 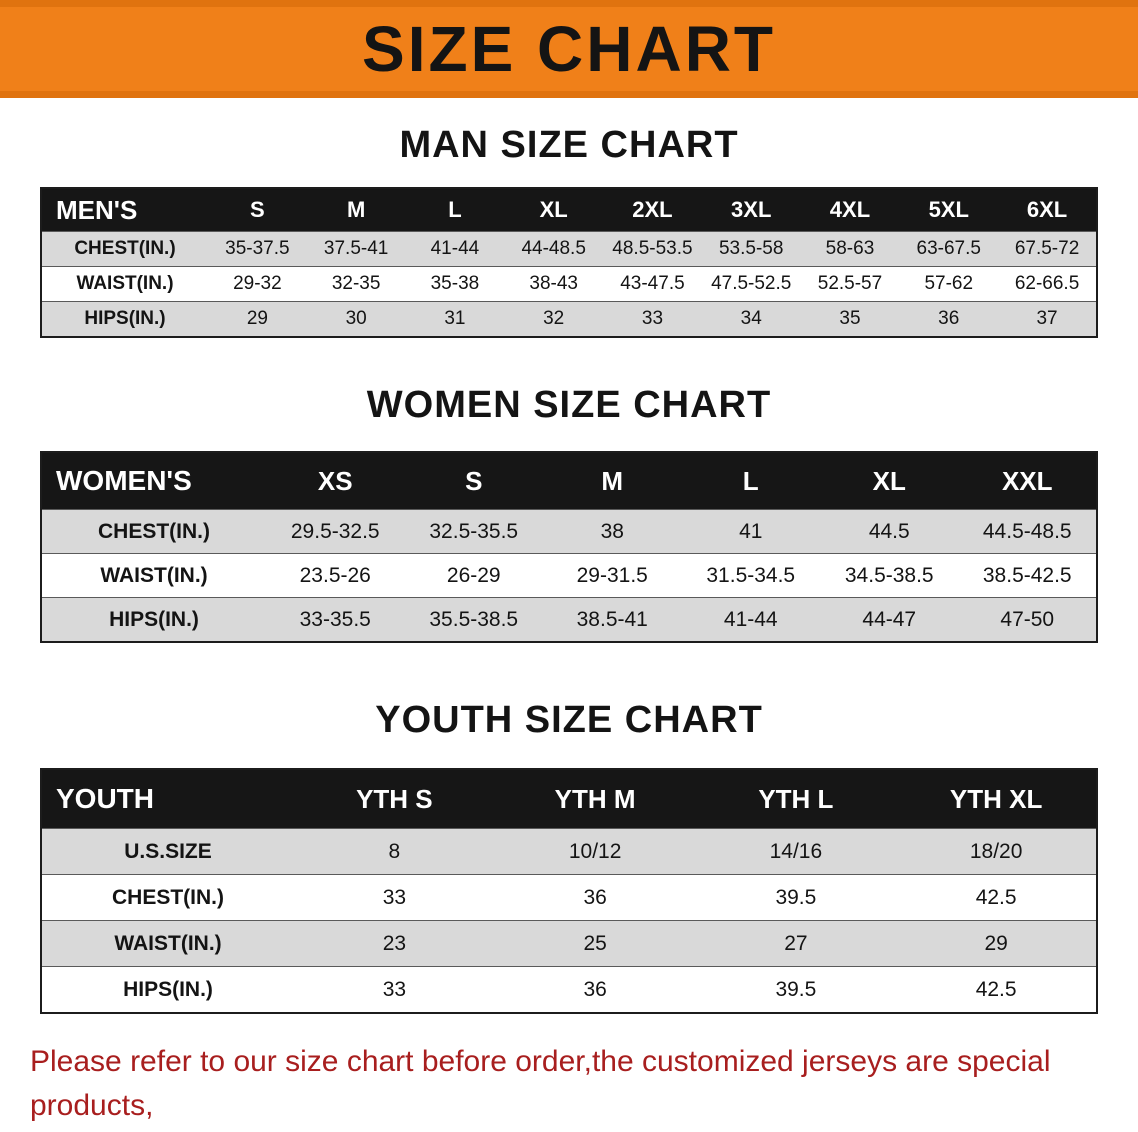 I want to click on column-header: XL, so click(x=553, y=209).